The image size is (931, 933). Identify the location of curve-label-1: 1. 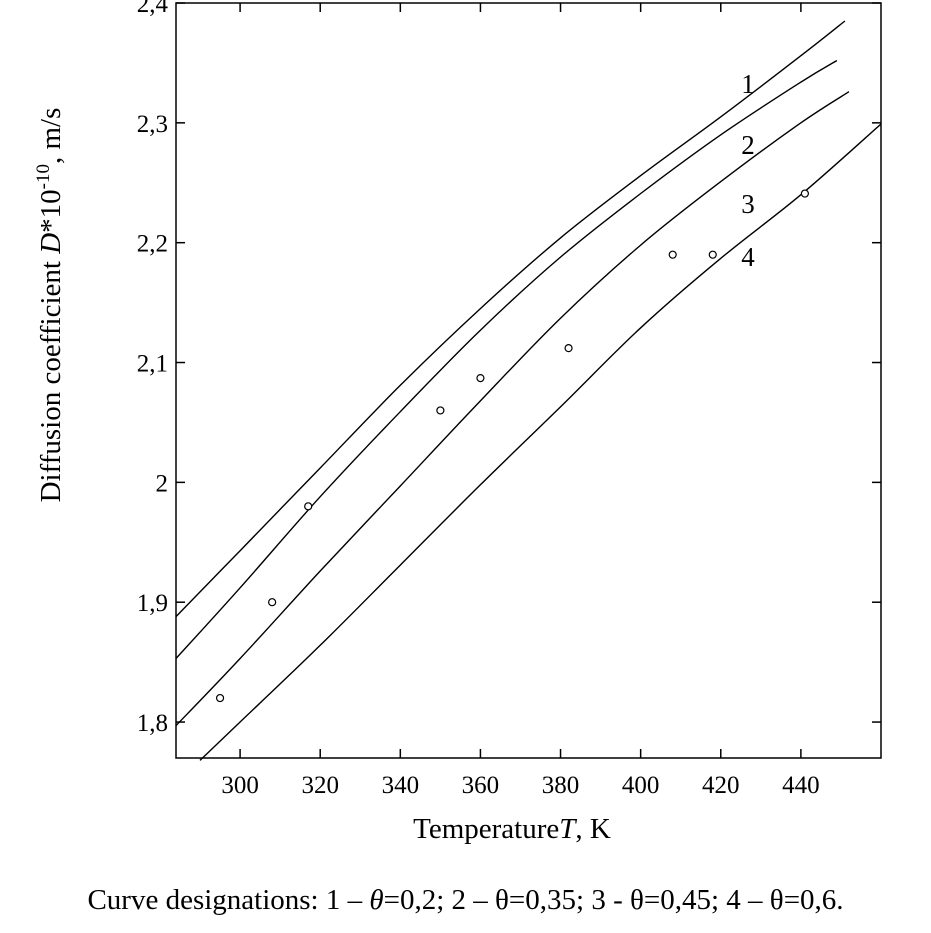
(748, 84).